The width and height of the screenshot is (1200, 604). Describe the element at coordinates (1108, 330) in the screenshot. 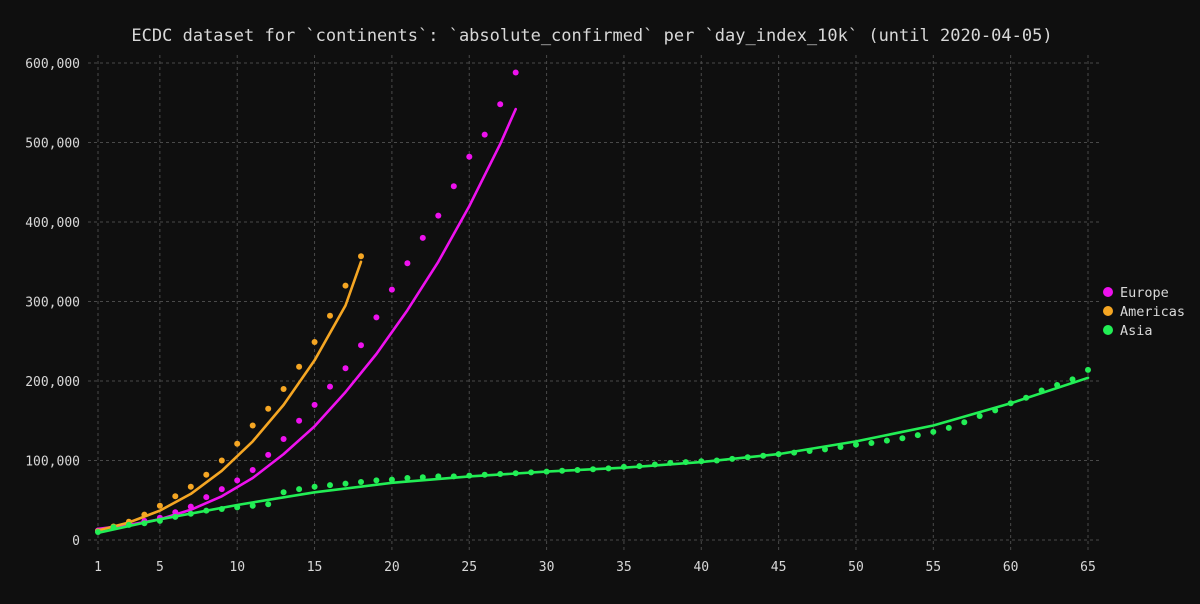

I see `legend-marker-asia` at that location.